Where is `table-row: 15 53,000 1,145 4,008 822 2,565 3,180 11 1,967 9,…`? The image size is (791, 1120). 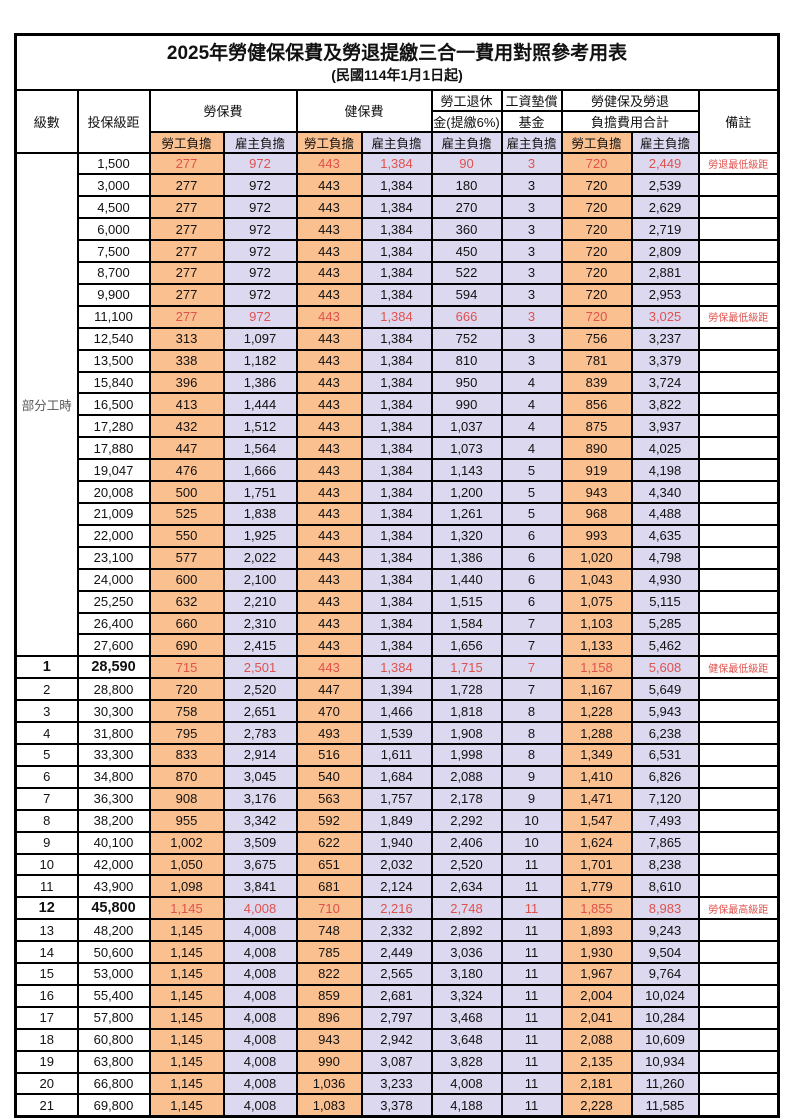 table-row: 15 53,000 1,145 4,008 822 2,565 3,180 11 1,967 9,… is located at coordinates (397, 974).